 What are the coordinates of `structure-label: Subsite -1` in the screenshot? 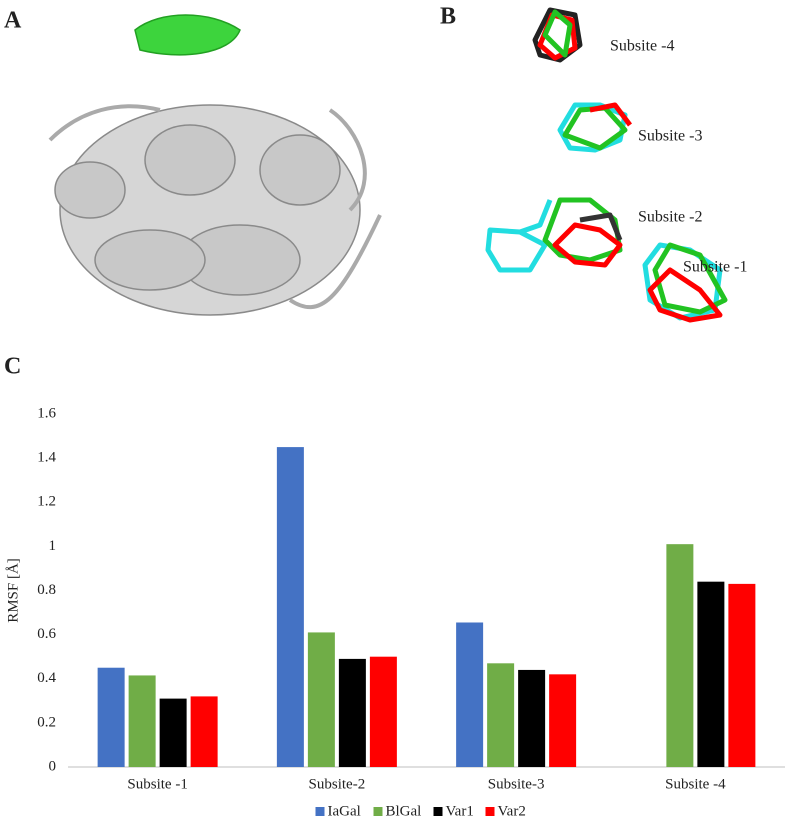 It's located at (715, 267).